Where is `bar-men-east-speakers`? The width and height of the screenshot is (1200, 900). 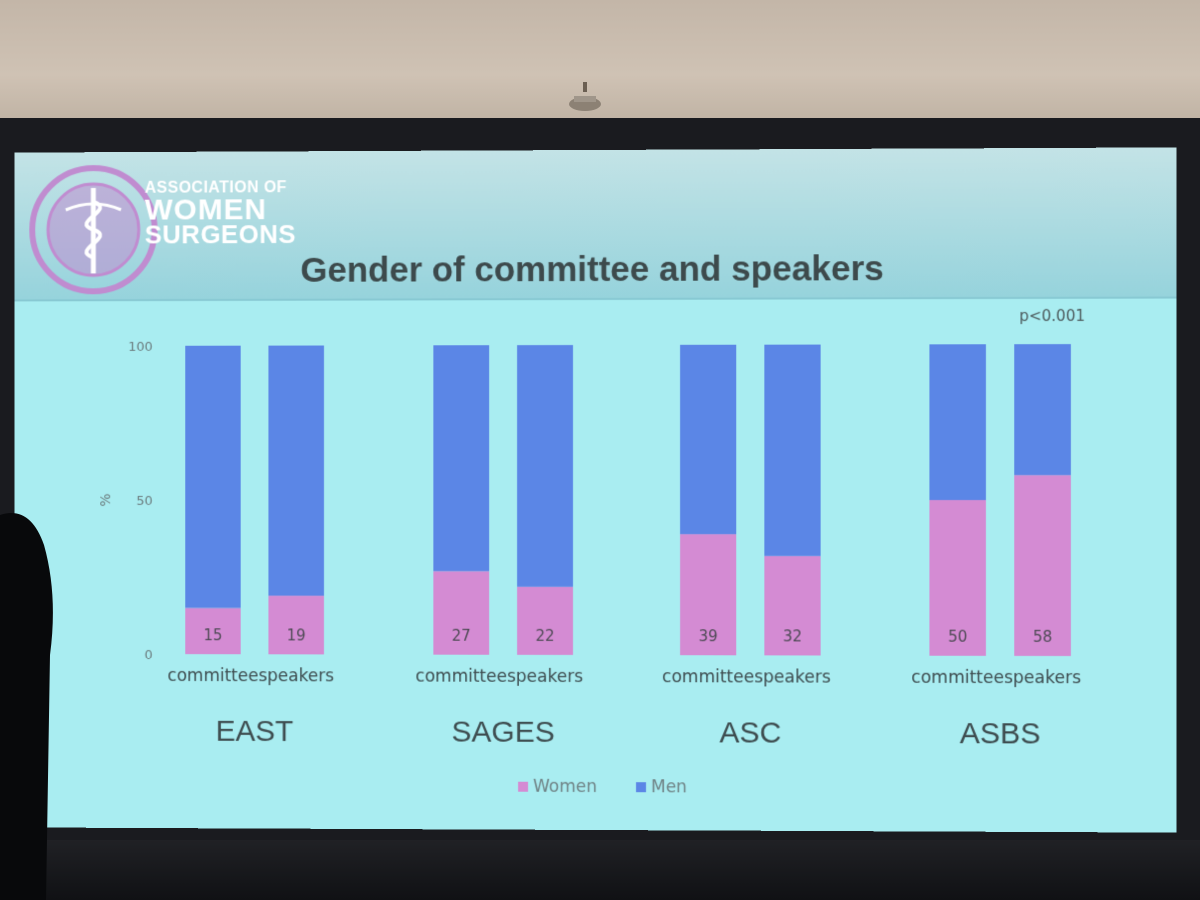 bar-men-east-speakers is located at coordinates (296, 471).